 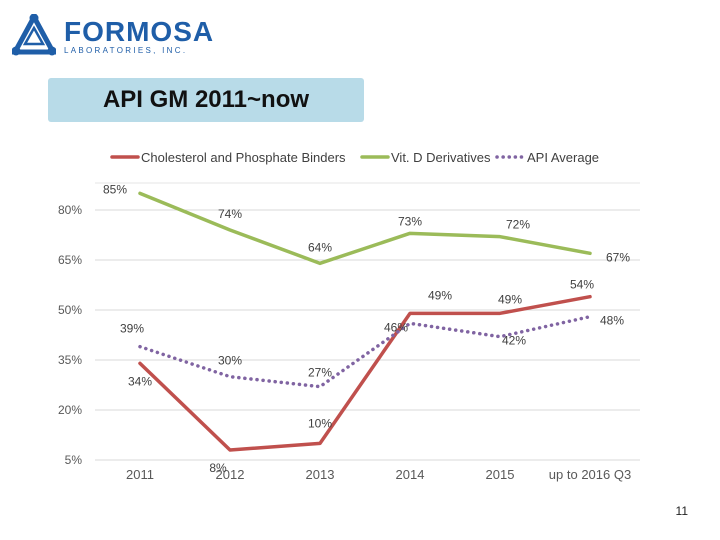 I want to click on legend-label-vitd: Vit. D Derivatives, so click(x=441, y=157).